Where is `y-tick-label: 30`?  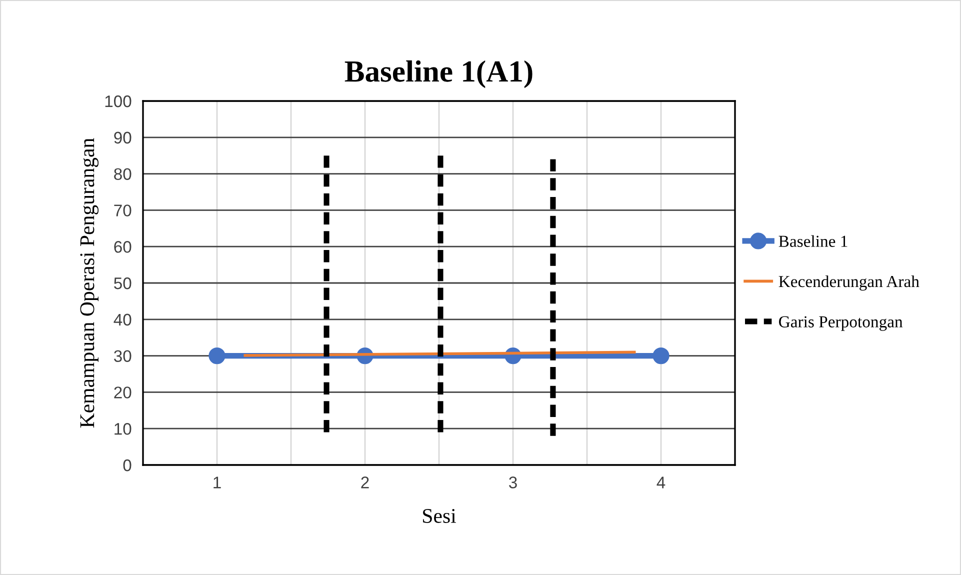 y-tick-label: 30 is located at coordinates (123, 356).